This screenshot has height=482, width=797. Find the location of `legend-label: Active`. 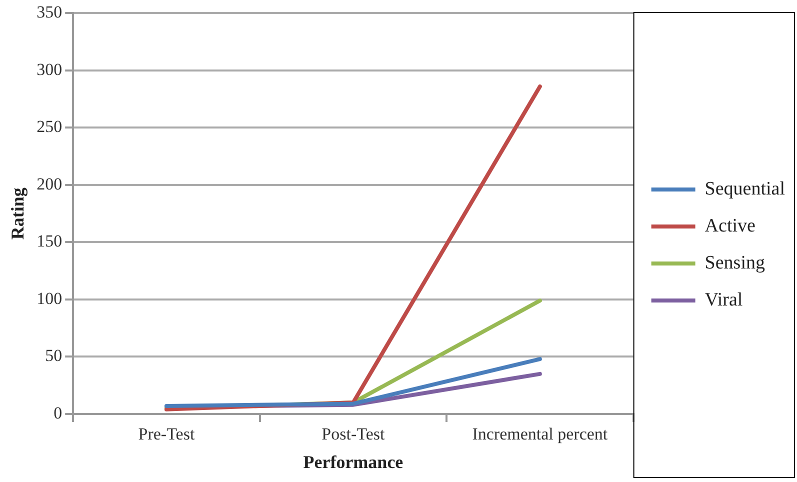

legend-label: Active is located at coordinates (730, 225).